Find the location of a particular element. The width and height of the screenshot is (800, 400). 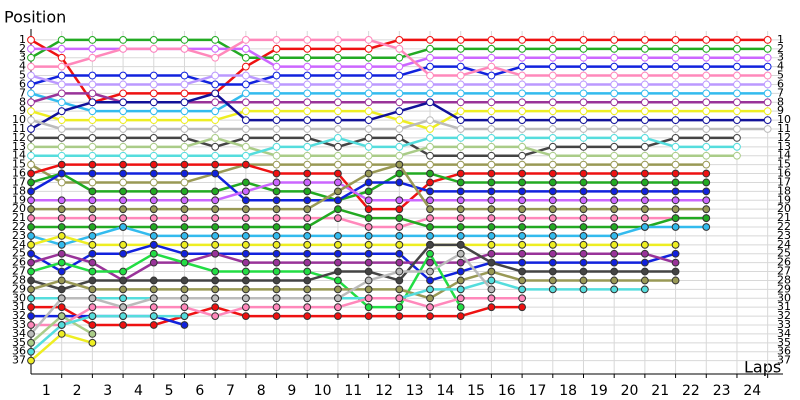

y-tick-label-right: 10 is located at coordinates (784, 119).